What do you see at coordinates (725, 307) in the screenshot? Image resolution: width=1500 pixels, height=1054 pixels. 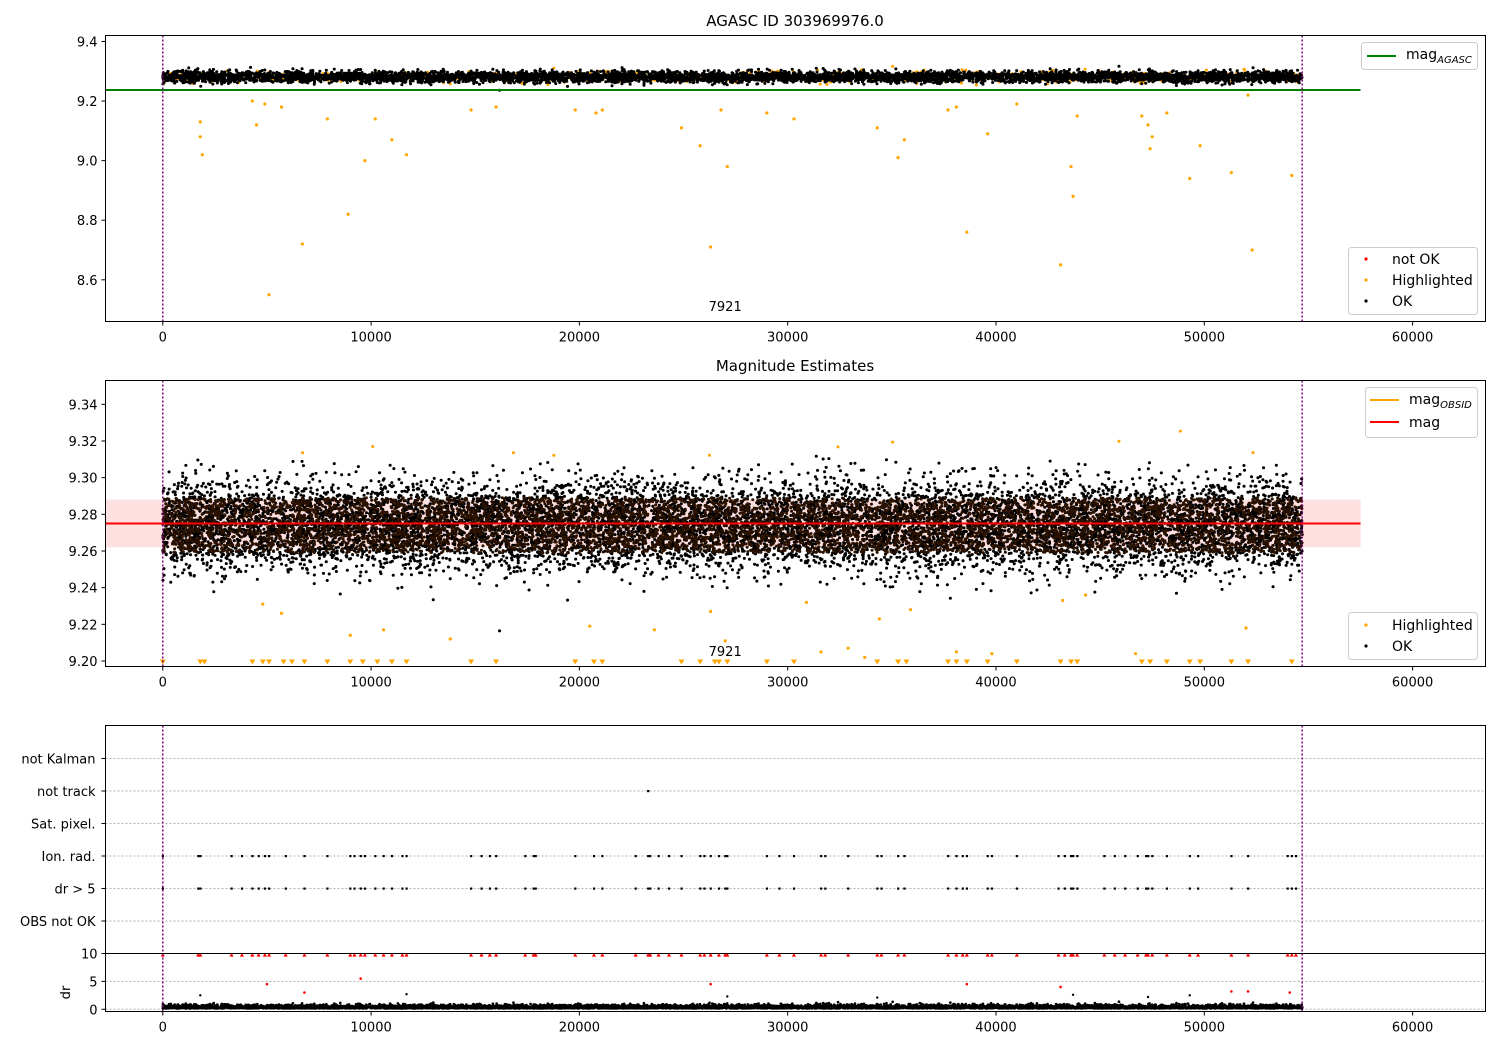 I see `panel-agasc-obsid-label: 7921` at bounding box center [725, 307].